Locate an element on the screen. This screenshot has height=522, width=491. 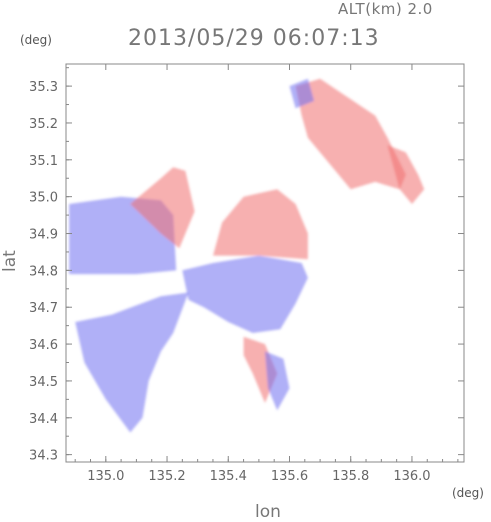
chart-title: 2013/05/29 06:07:13 is located at coordinates (254, 38).